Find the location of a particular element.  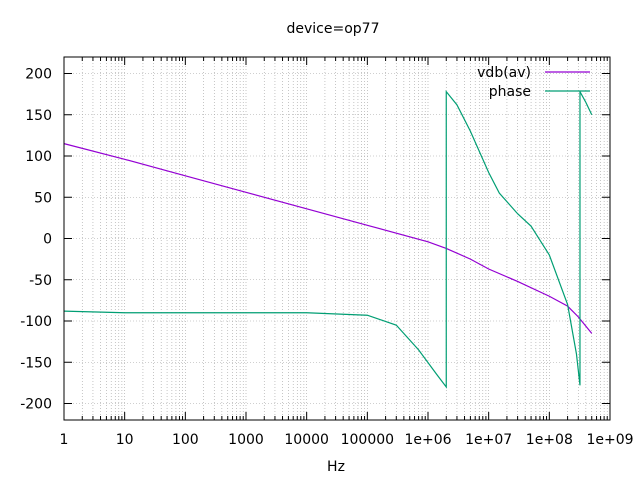

y-tick-label: -150 is located at coordinates (36, 363).